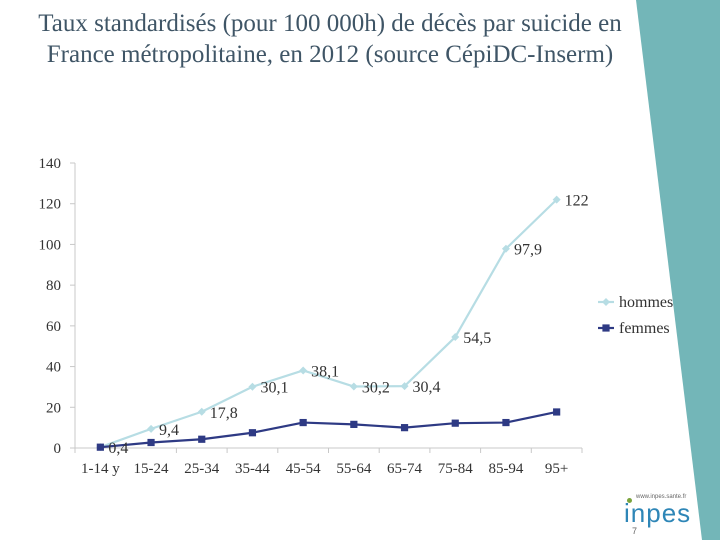 This screenshot has width=720, height=540. Describe the element at coordinates (644, 328) in the screenshot. I see `legend-label-femmes: femmes` at that location.